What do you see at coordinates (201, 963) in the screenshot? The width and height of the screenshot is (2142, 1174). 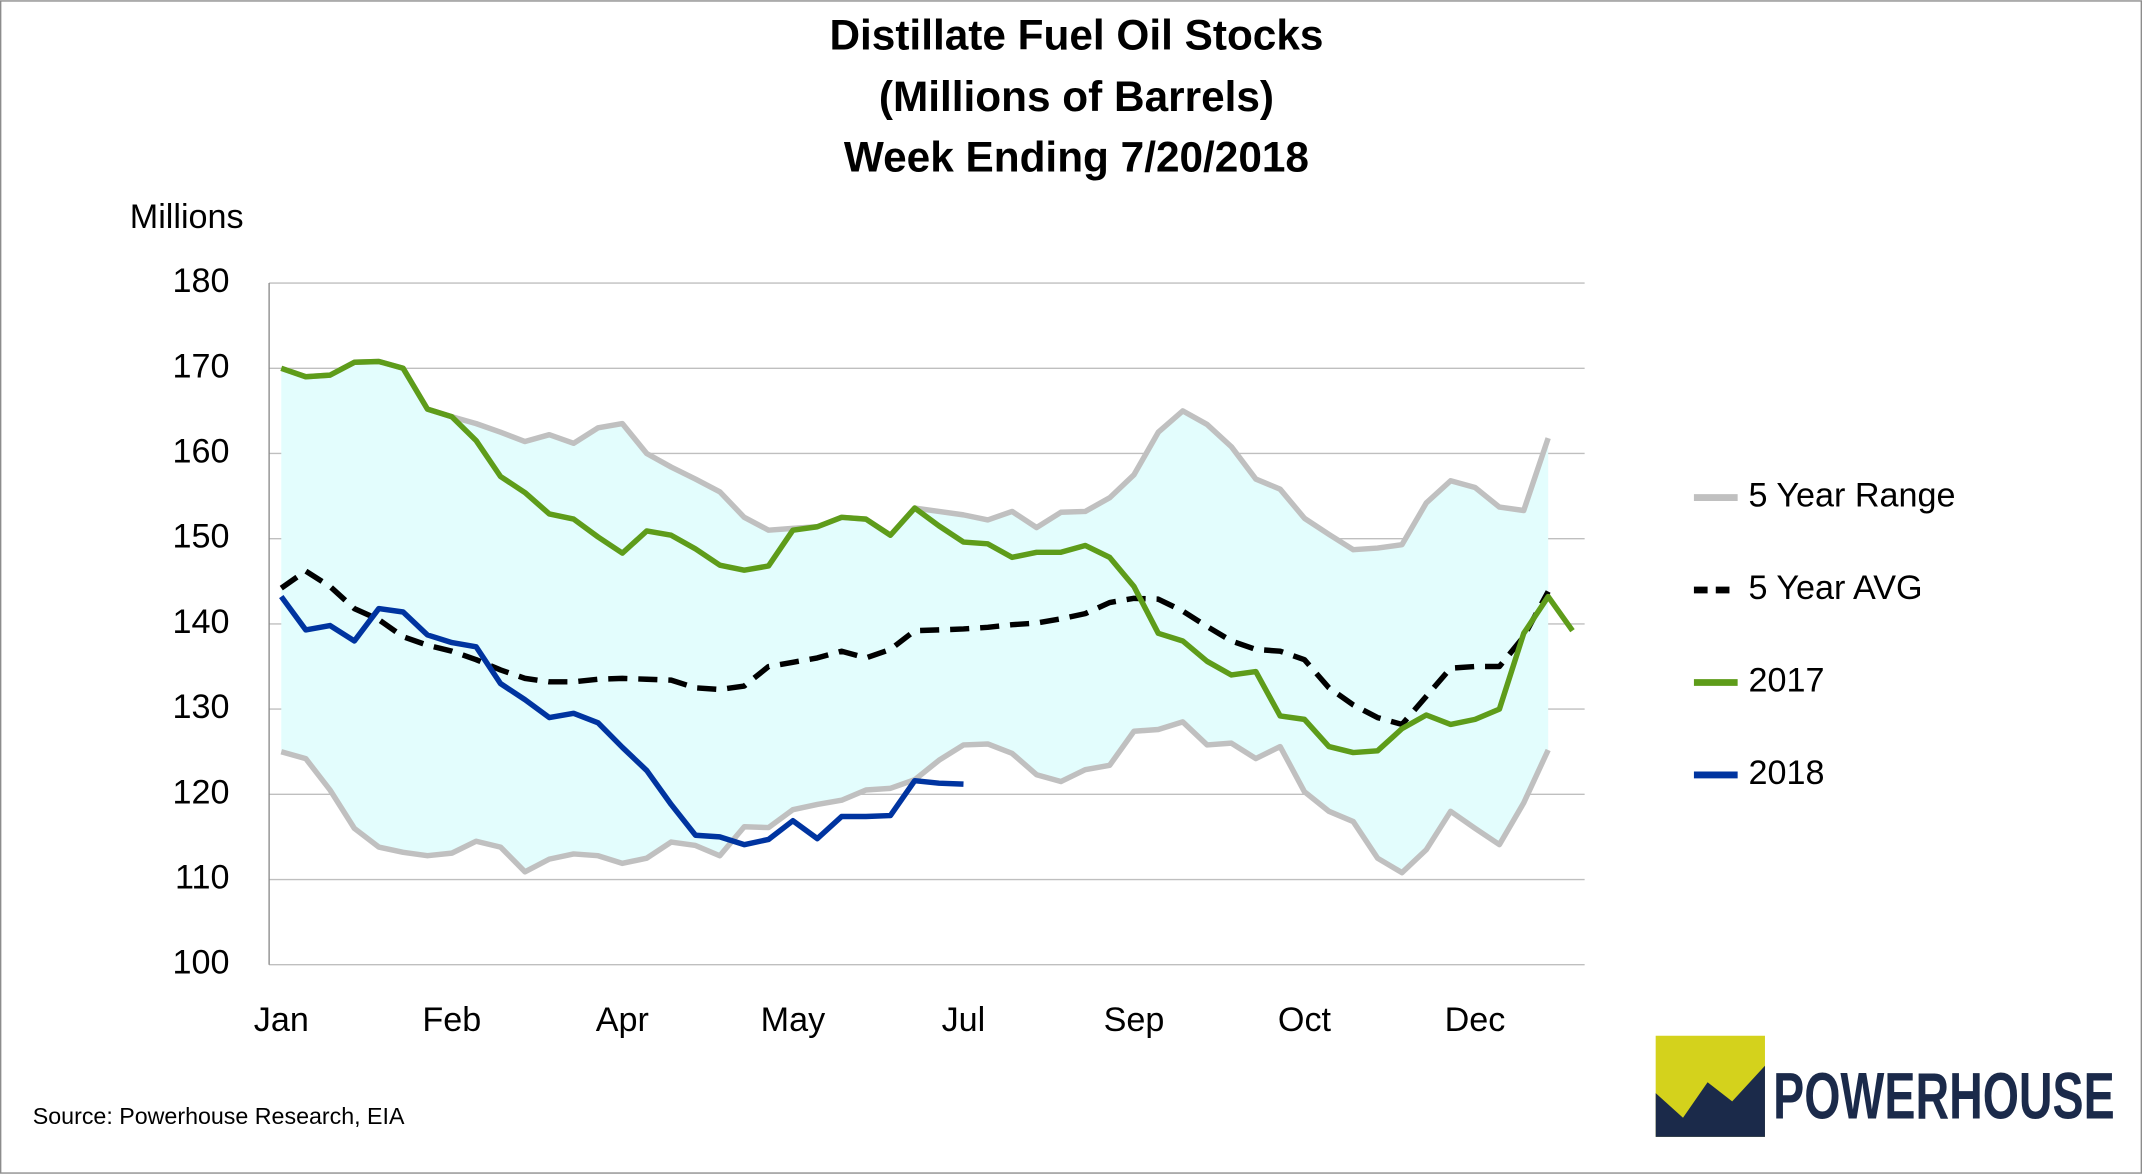 I see `y-tick-label: 100` at bounding box center [201, 963].